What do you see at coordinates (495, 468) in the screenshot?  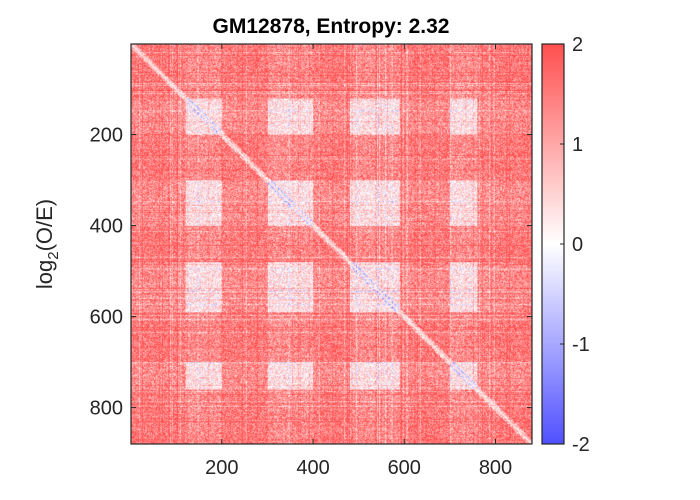 I see `x-tick-label: 800` at bounding box center [495, 468].